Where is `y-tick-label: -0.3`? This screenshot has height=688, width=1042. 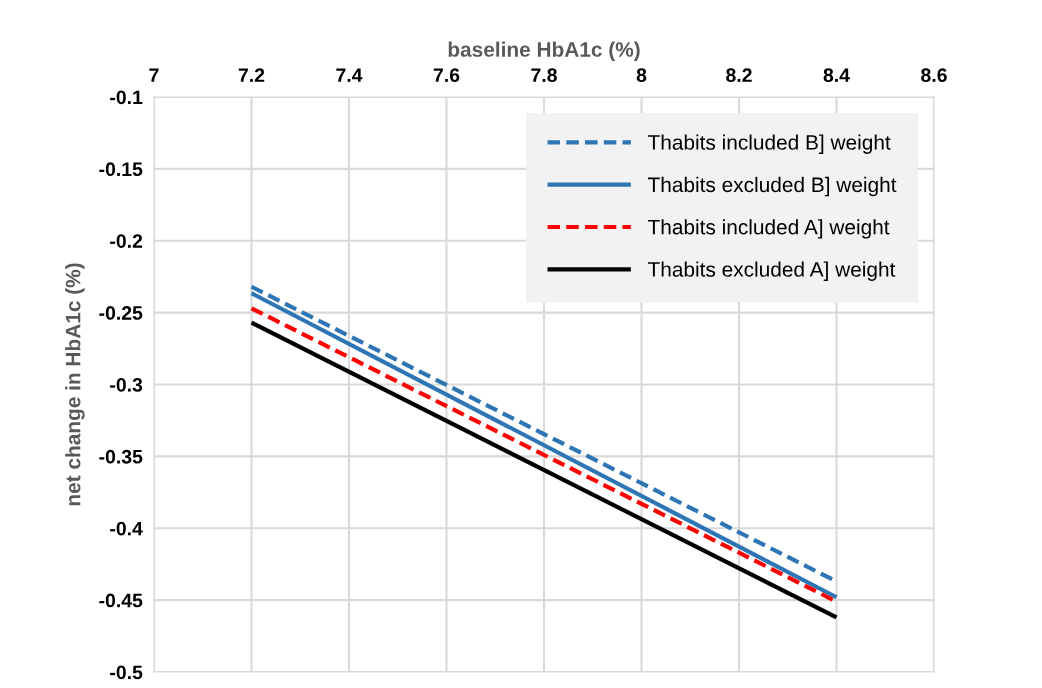
y-tick-label: -0.3 is located at coordinates (126, 384).